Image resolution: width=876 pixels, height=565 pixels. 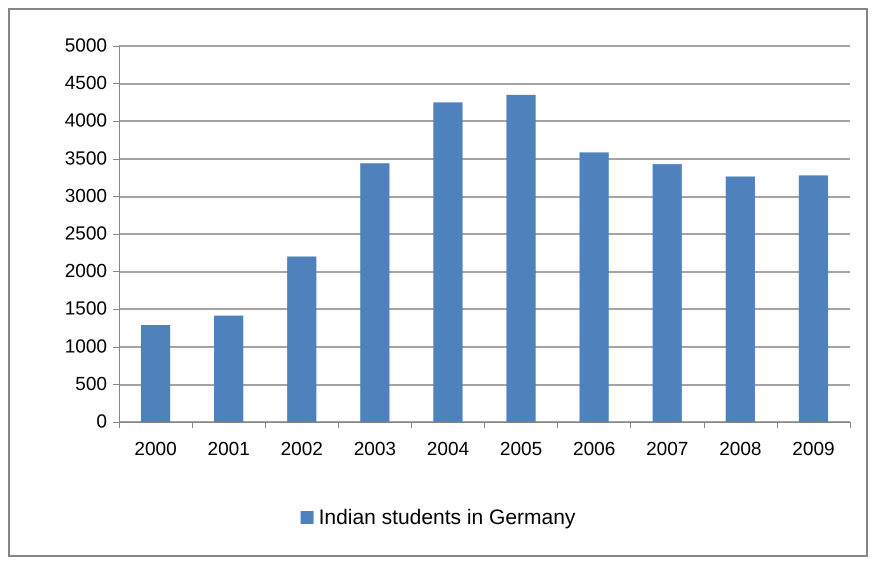 I want to click on x-tick-label: 2000, so click(x=155, y=449).